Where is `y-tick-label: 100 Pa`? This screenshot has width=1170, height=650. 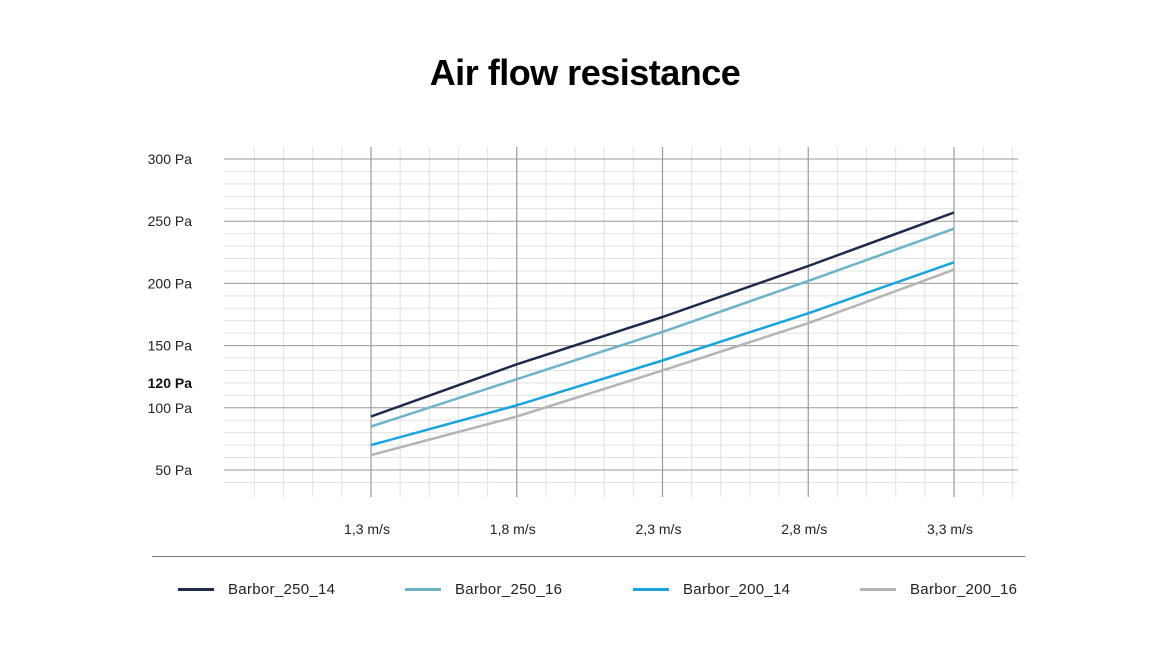
y-tick-label: 100 Pa is located at coordinates (170, 408).